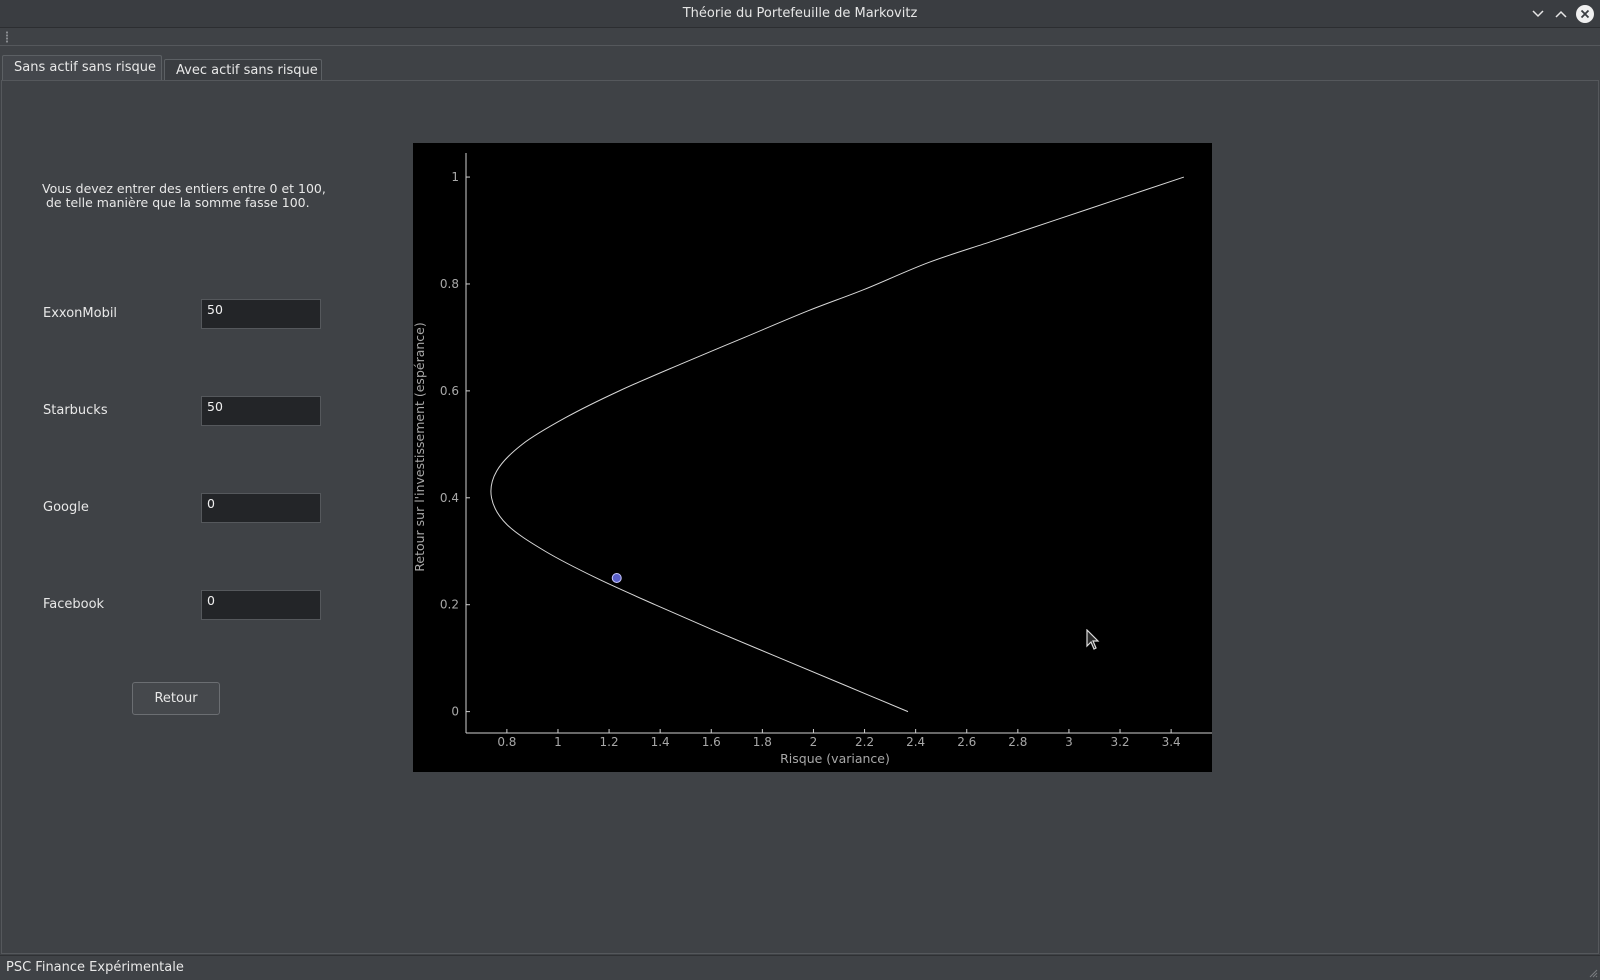  What do you see at coordinates (455, 712) in the screenshot?
I see `y-tick-label: 0` at bounding box center [455, 712].